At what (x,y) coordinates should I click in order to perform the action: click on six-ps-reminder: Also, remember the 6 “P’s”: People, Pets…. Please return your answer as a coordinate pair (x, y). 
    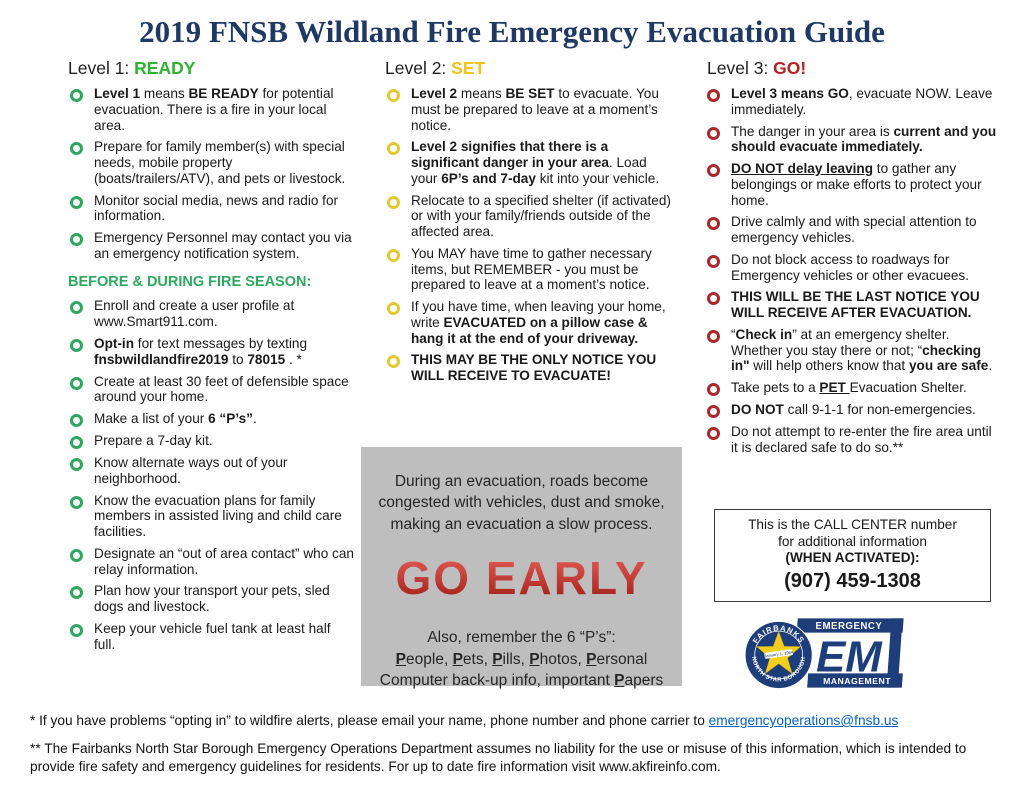
    Looking at the image, I should click on (521, 659).